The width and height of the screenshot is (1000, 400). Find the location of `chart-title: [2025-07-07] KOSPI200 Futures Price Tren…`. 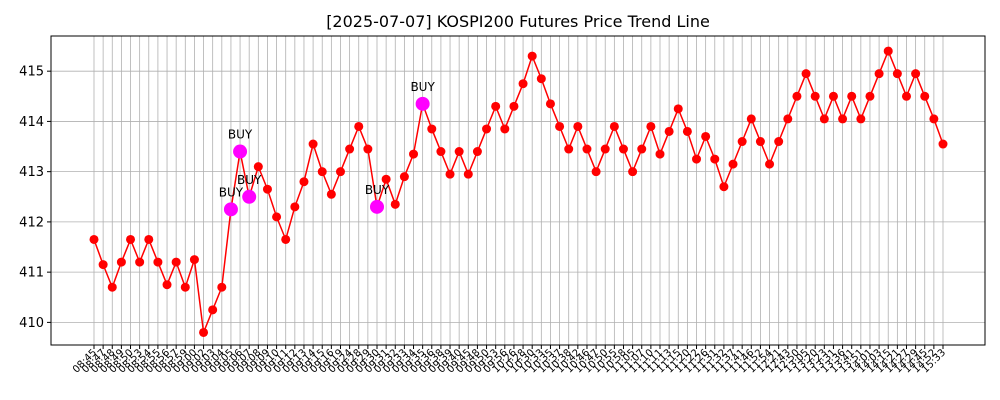

chart-title: [2025-07-07] KOSPI200 Futures Price Tren… is located at coordinates (518, 21).